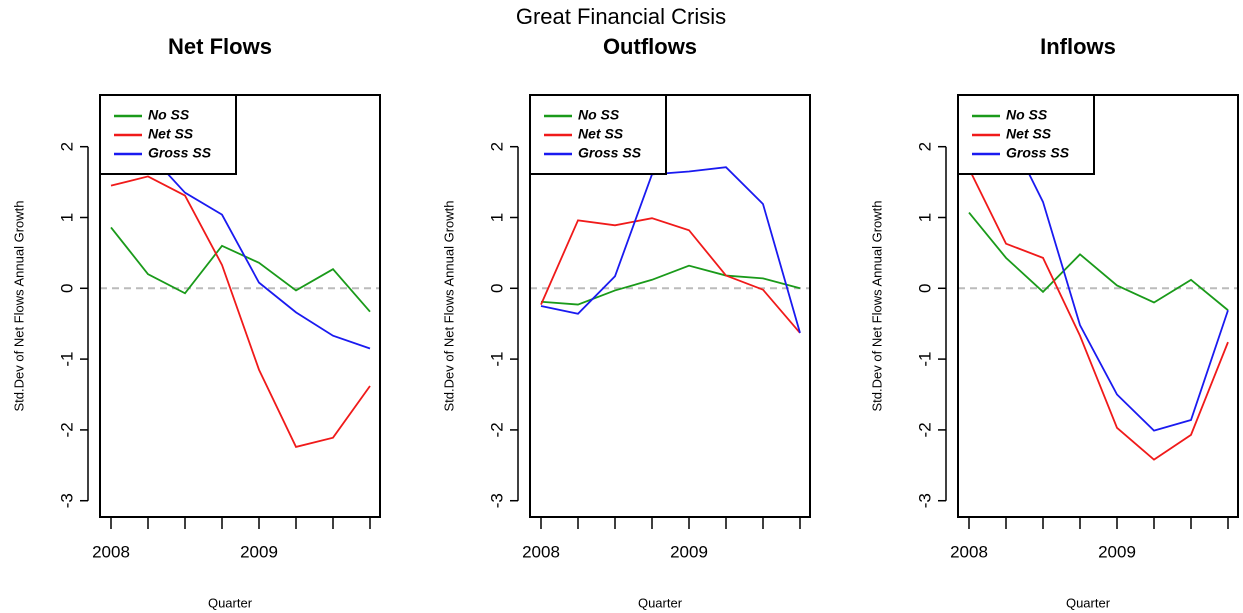  I want to click on figure-title: Great Financial Crisis, so click(621, 16).